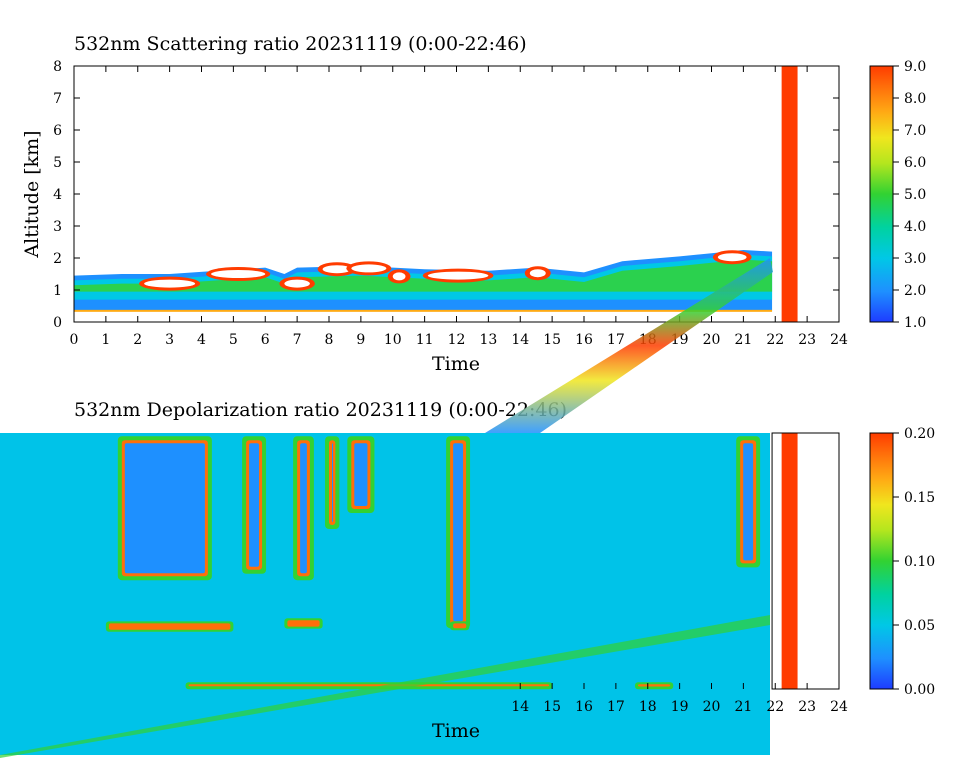  Describe the element at coordinates (32, 194) in the screenshot. I see `top-y-axis-label: Altitude [km]` at that location.